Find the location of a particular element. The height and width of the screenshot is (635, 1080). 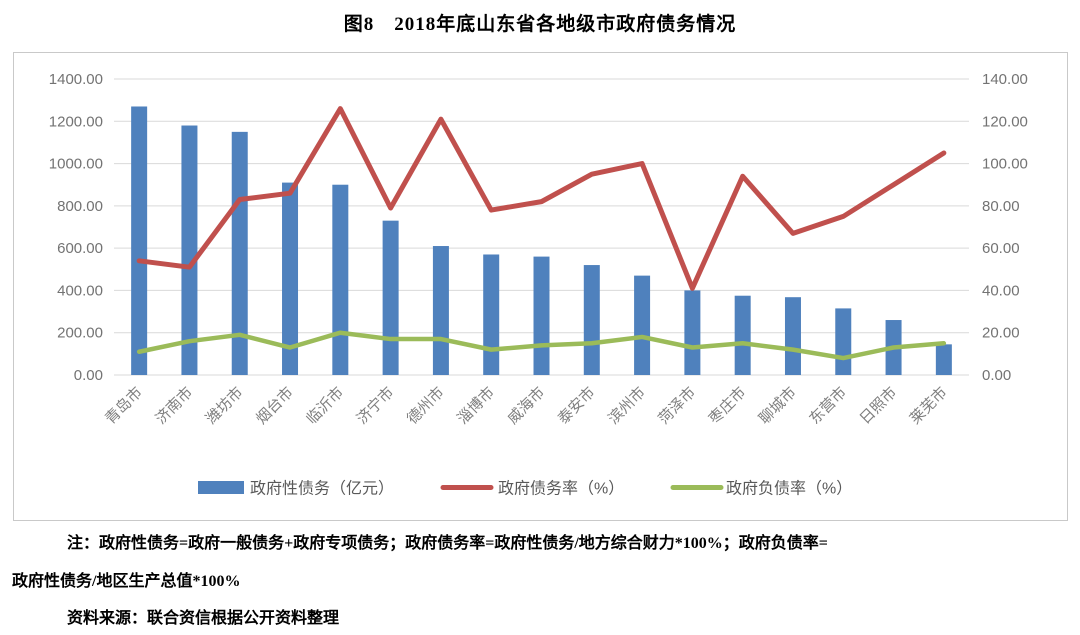

left-axis-tick: 1200.00 is located at coordinates (76, 121).